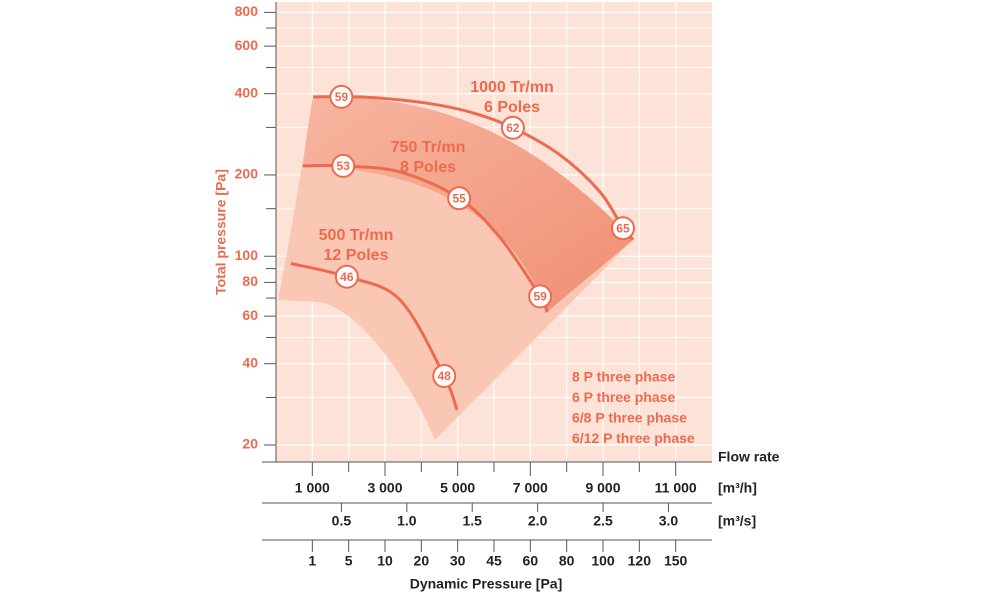  I want to click on series-poles: 8 Poles, so click(428, 167).